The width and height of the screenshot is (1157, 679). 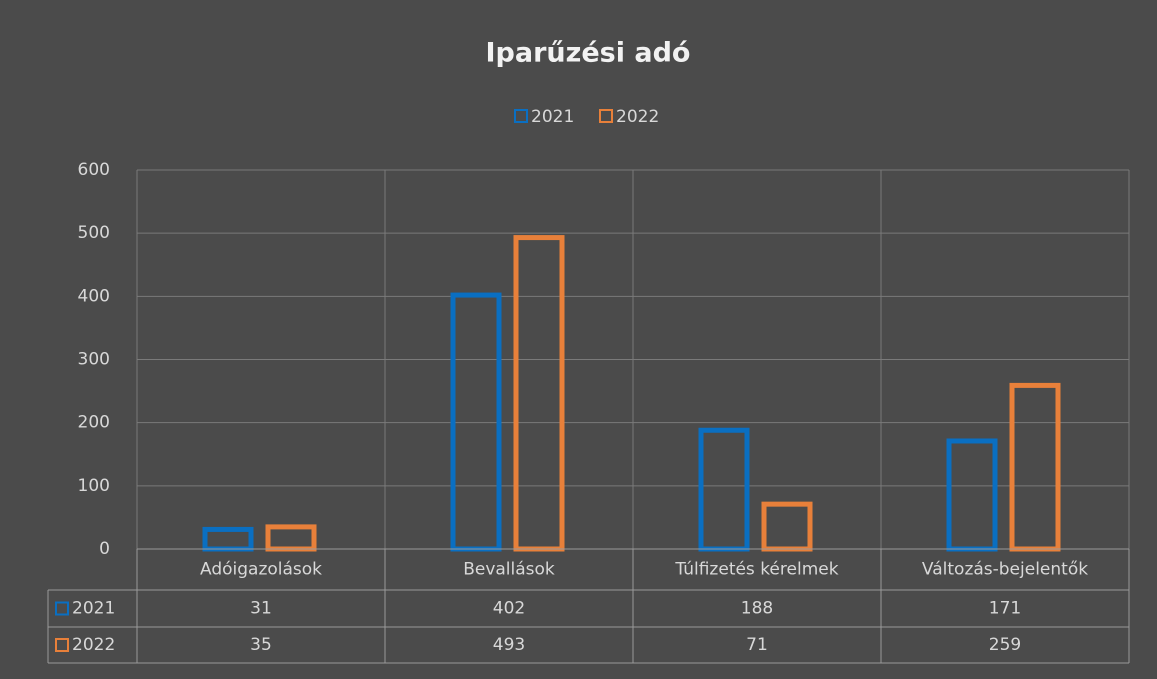 What do you see at coordinates (94, 233) in the screenshot?
I see `y-tick-label: 500` at bounding box center [94, 233].